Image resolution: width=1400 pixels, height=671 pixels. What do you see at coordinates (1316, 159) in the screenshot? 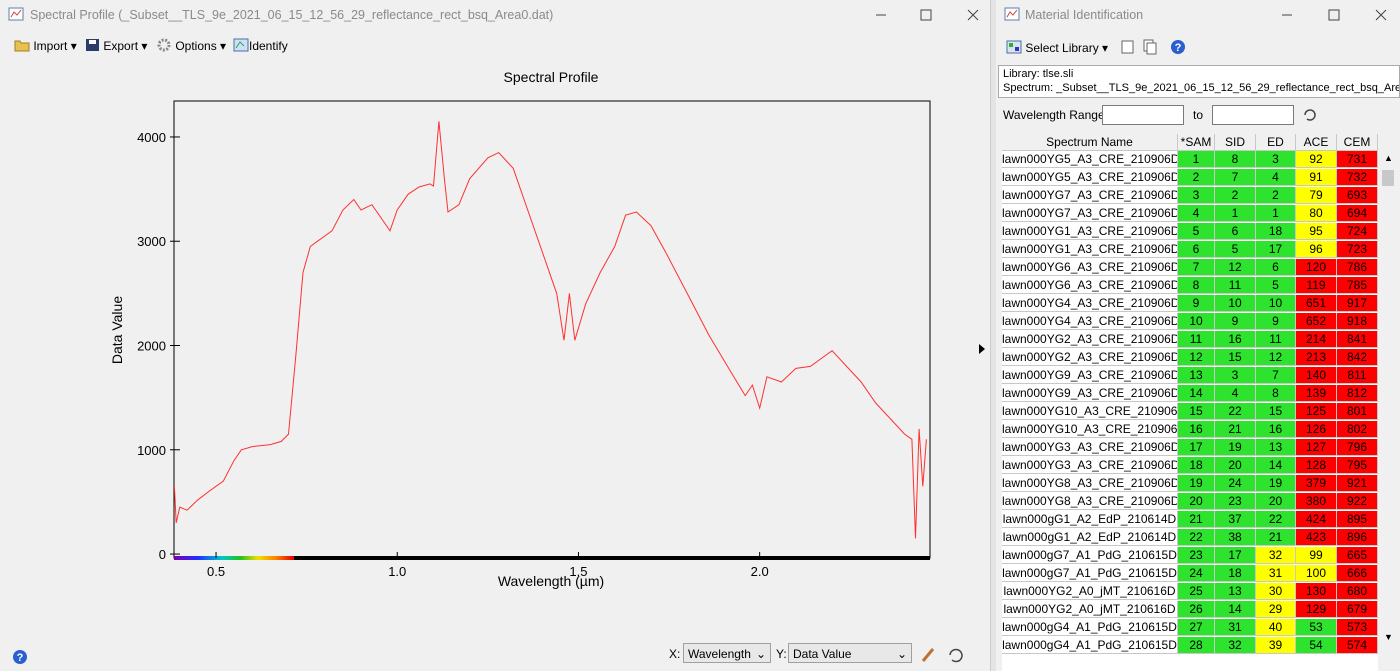
I see `score-cell: 92` at bounding box center [1316, 159].